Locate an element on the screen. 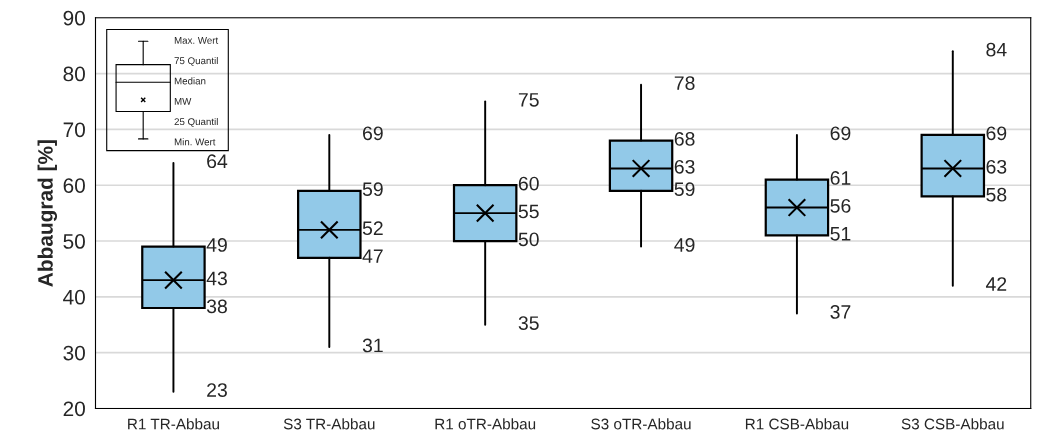  y-tick-label: 20 is located at coordinates (74, 409).